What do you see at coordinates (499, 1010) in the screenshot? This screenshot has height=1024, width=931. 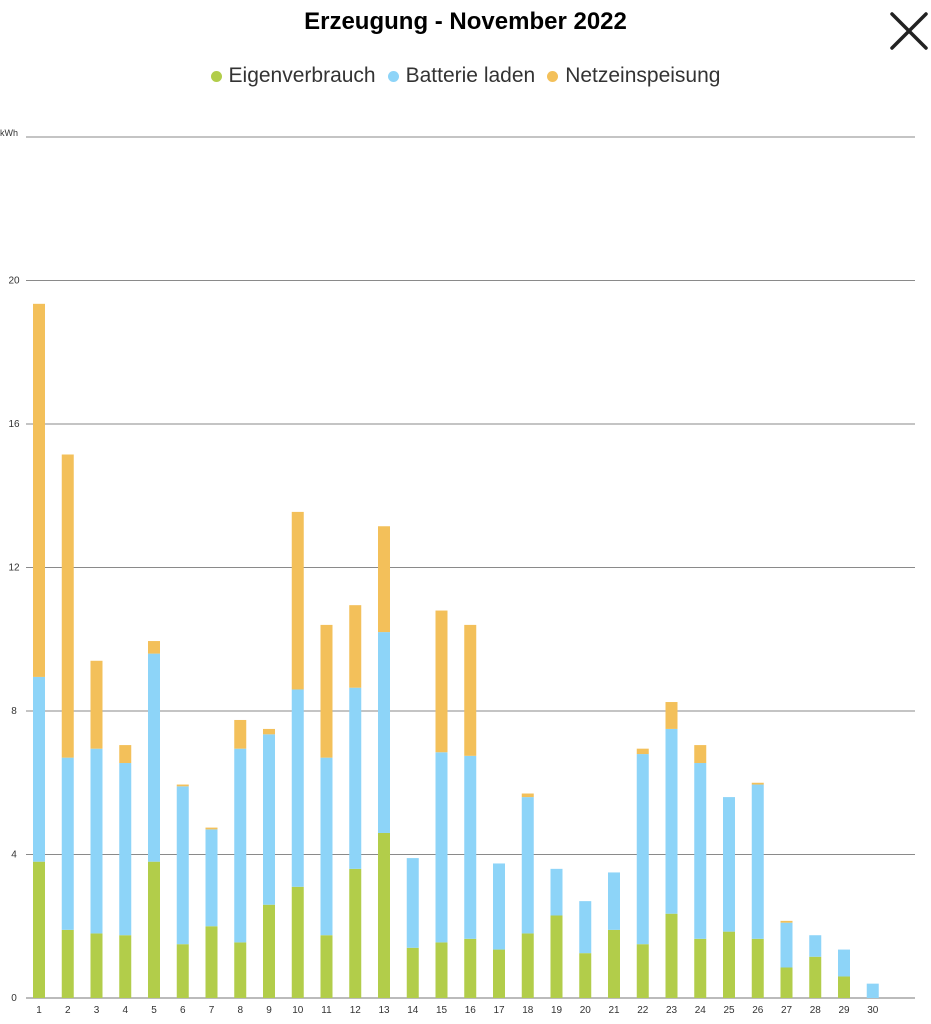 I see `x-tick-label: 17` at bounding box center [499, 1010].